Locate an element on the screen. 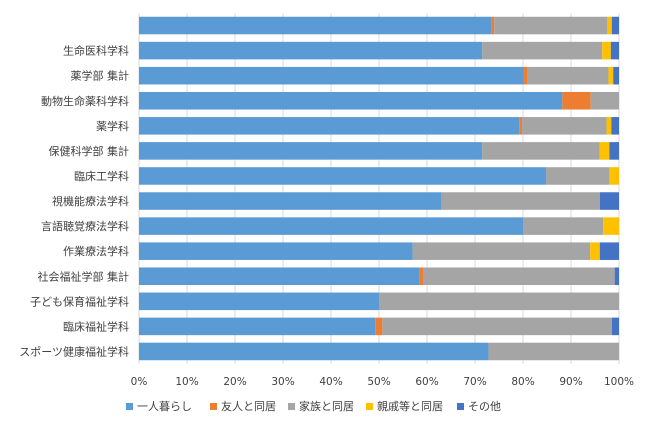 This screenshot has width=645, height=428. category-label: 臨床工学科 is located at coordinates (101, 176).